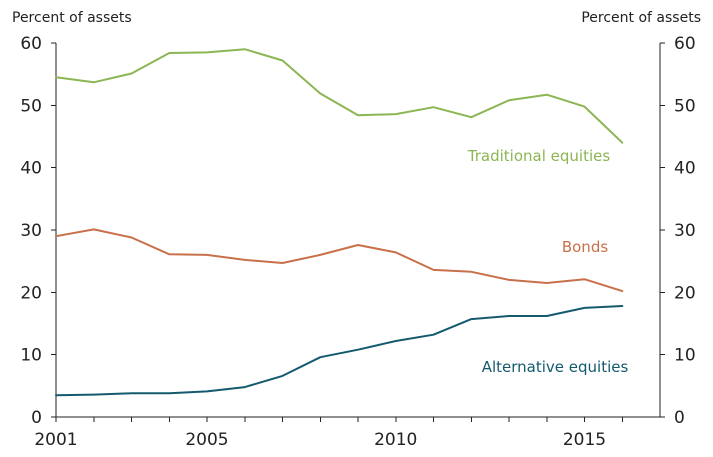 The image size is (713, 457). What do you see at coordinates (539, 156) in the screenshot?
I see `series-label-traditional-equities: Traditional equities` at bounding box center [539, 156].